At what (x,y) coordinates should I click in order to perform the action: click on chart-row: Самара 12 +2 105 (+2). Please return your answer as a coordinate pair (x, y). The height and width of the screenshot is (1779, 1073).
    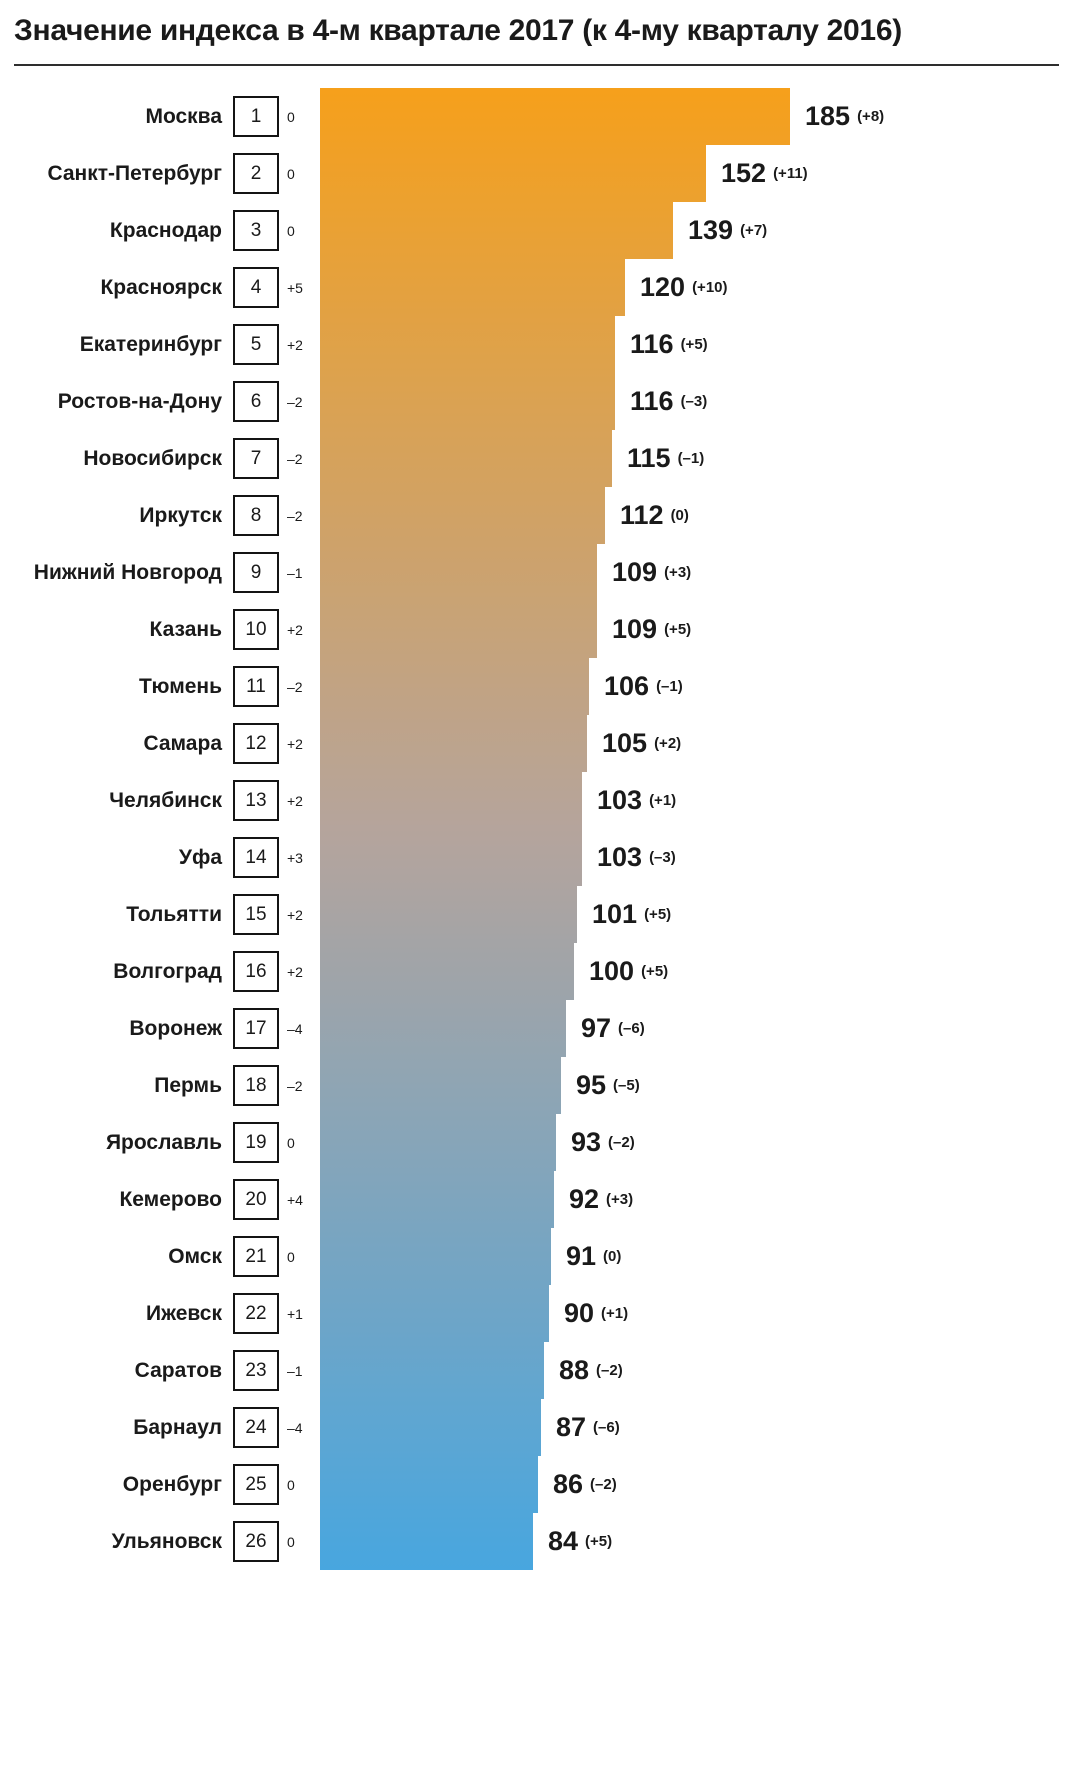
    Looking at the image, I should click on (536, 743).